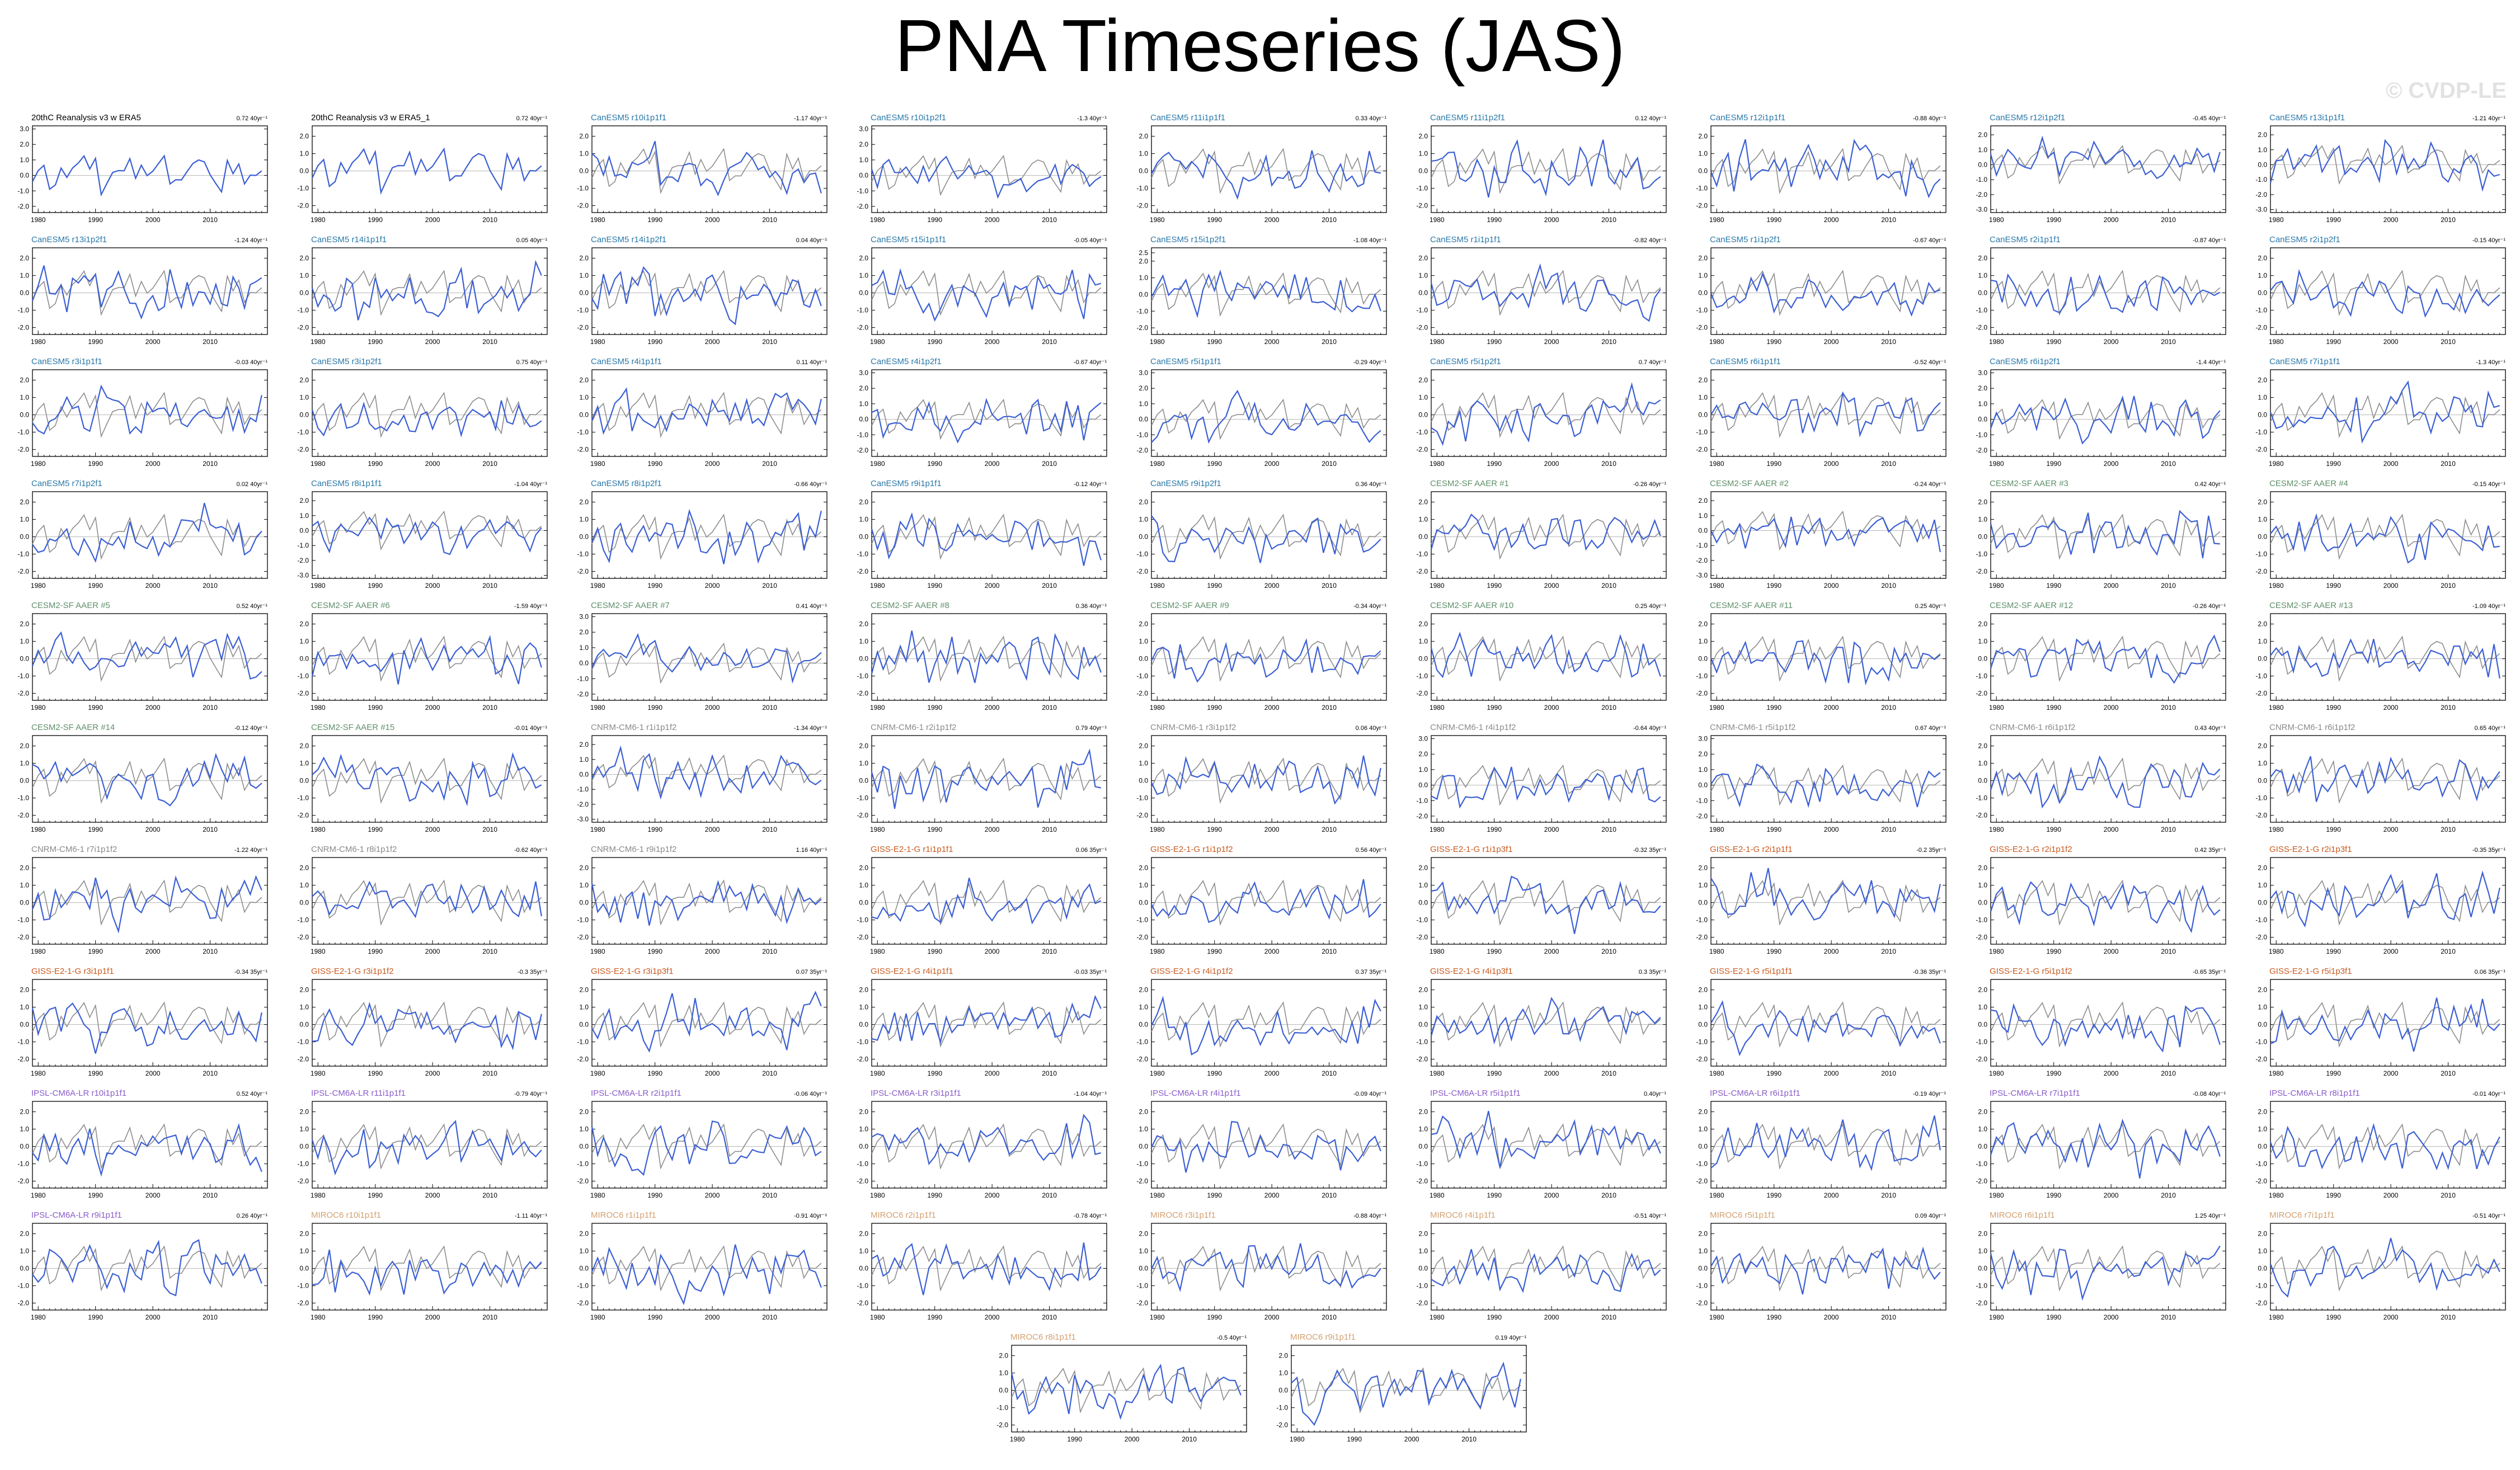 This screenshot has height=1470, width=2520. What do you see at coordinates (1752, 850) in the screenshot?
I see `panel-label: GISS-E2-1-G r2i1p1f1` at bounding box center [1752, 850].